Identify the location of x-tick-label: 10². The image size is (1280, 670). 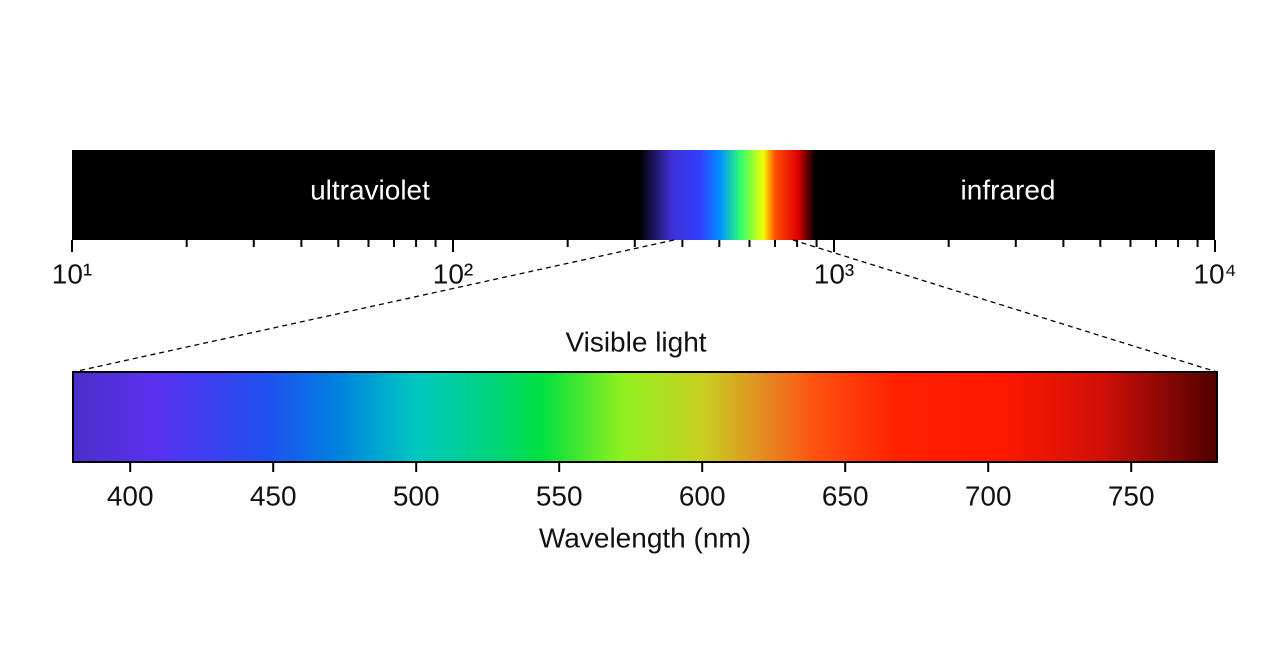
(453, 273).